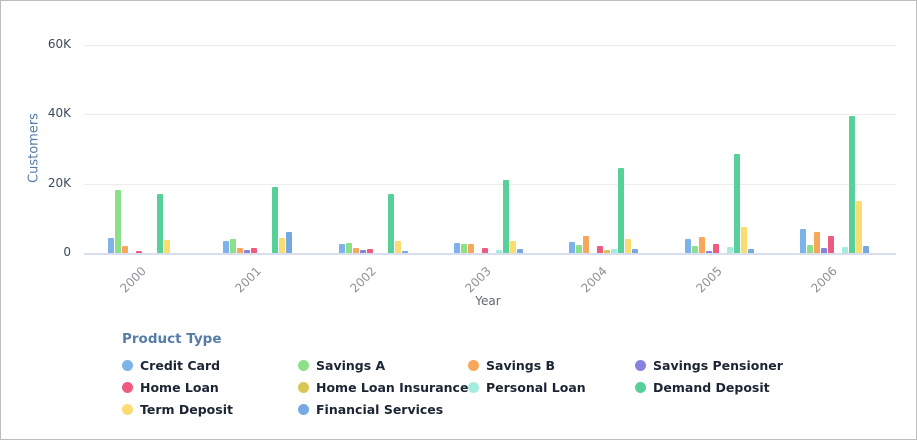  What do you see at coordinates (505, 216) in the screenshot?
I see `bar-demand-deposit-2003` at bounding box center [505, 216].